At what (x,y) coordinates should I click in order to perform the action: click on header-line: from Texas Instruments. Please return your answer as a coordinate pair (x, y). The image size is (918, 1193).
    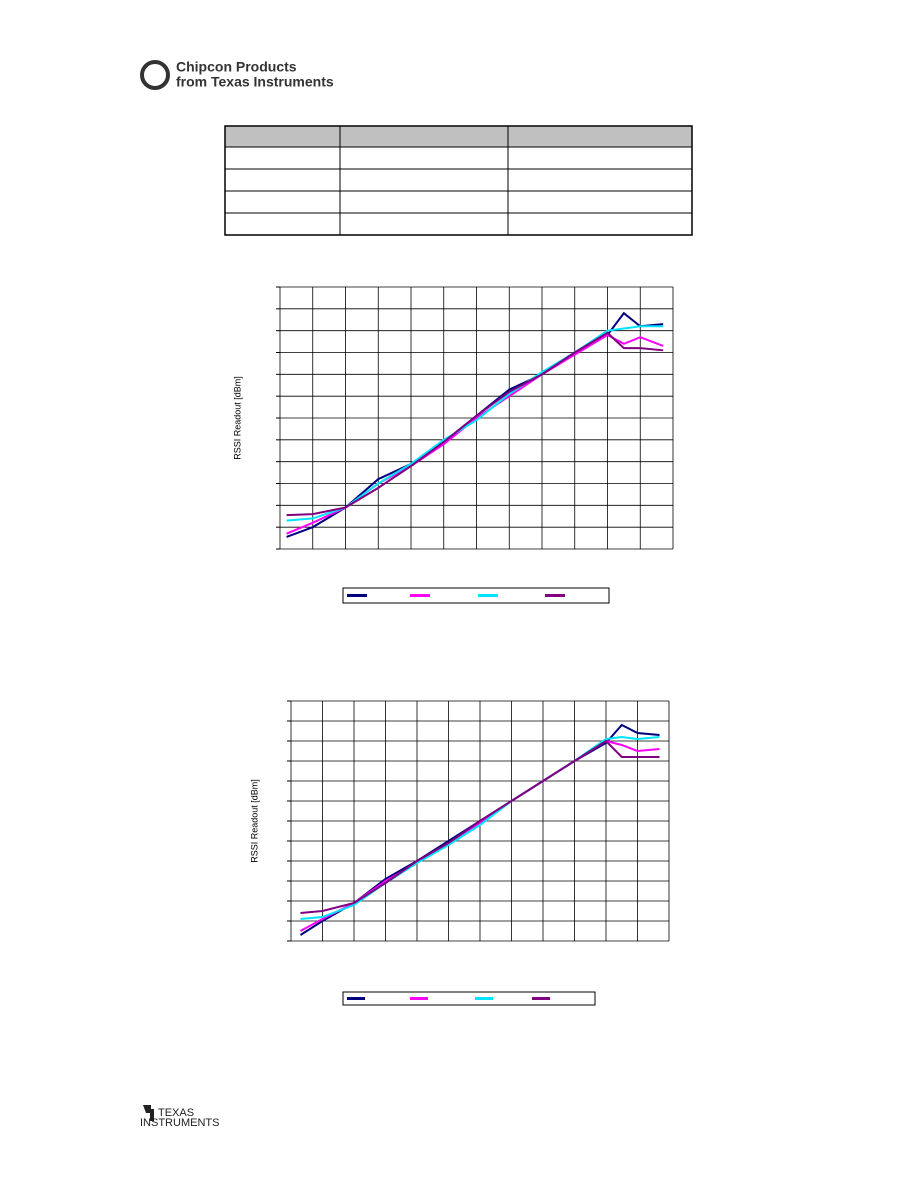
    Looking at the image, I should click on (255, 82).